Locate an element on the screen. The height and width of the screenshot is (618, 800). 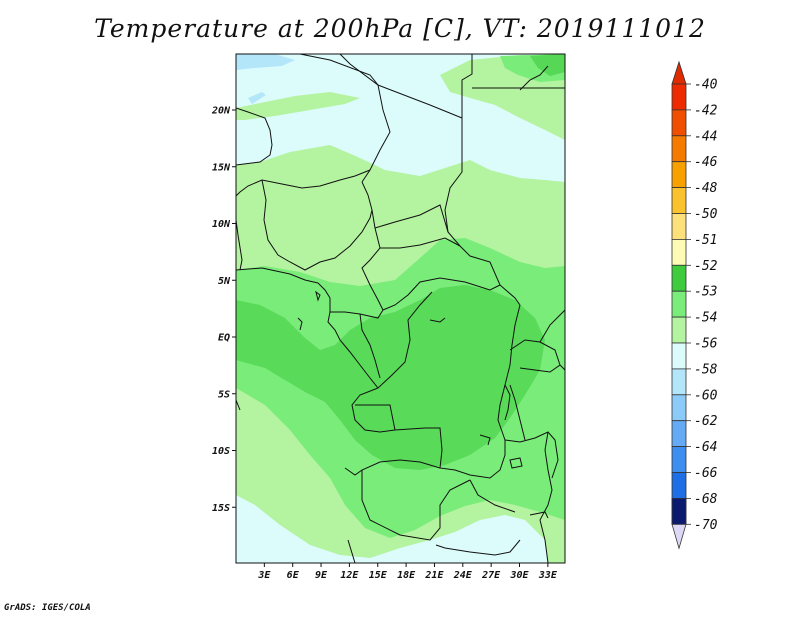
lon-tick-label: 3E is located at coordinates (264, 575).